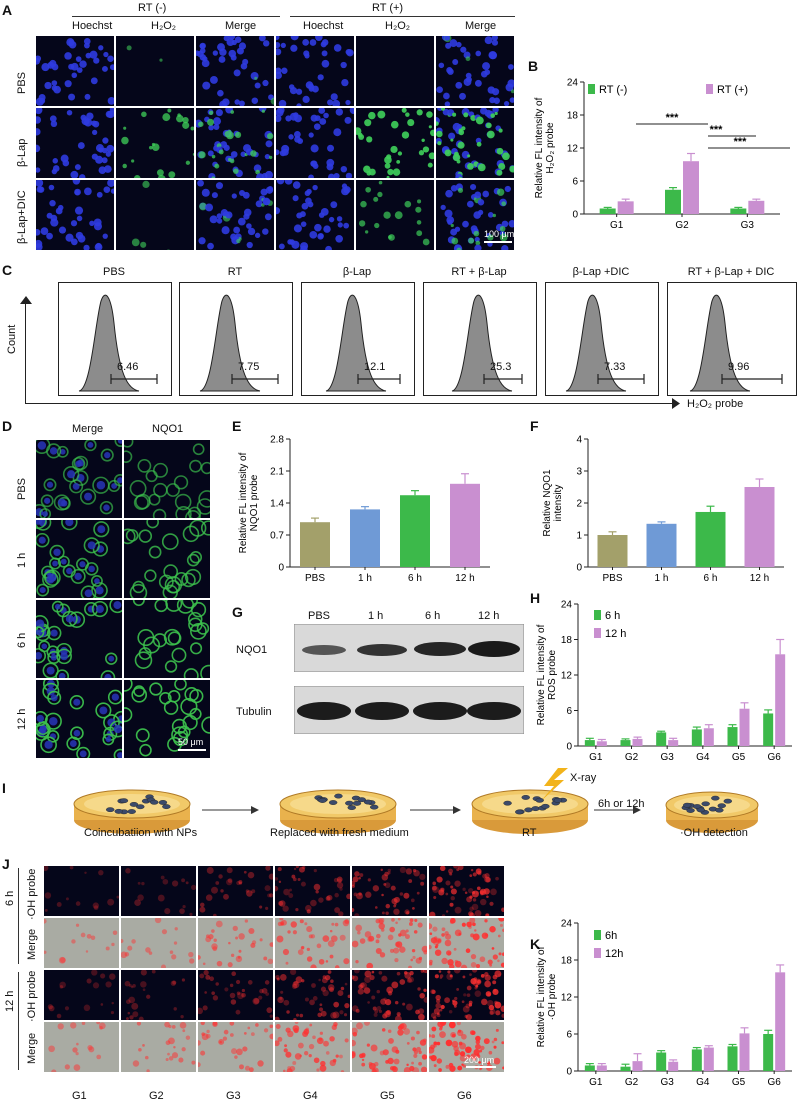 This screenshot has height=1110, width=799. Describe the element at coordinates (579, 536) in the screenshot. I see `y-tick-label: 1` at that location.